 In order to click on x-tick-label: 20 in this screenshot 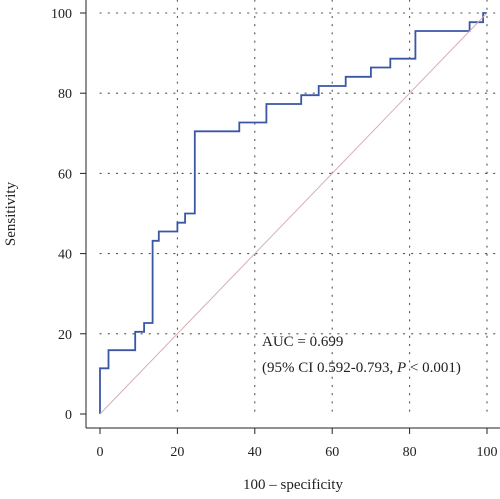, I will do `click(177, 452)`.